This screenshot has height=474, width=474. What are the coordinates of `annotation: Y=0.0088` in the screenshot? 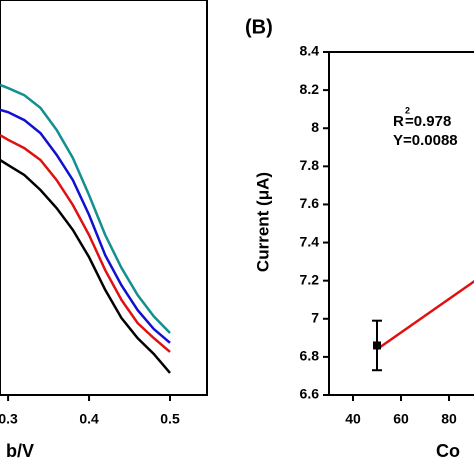 It's located at (425, 140).